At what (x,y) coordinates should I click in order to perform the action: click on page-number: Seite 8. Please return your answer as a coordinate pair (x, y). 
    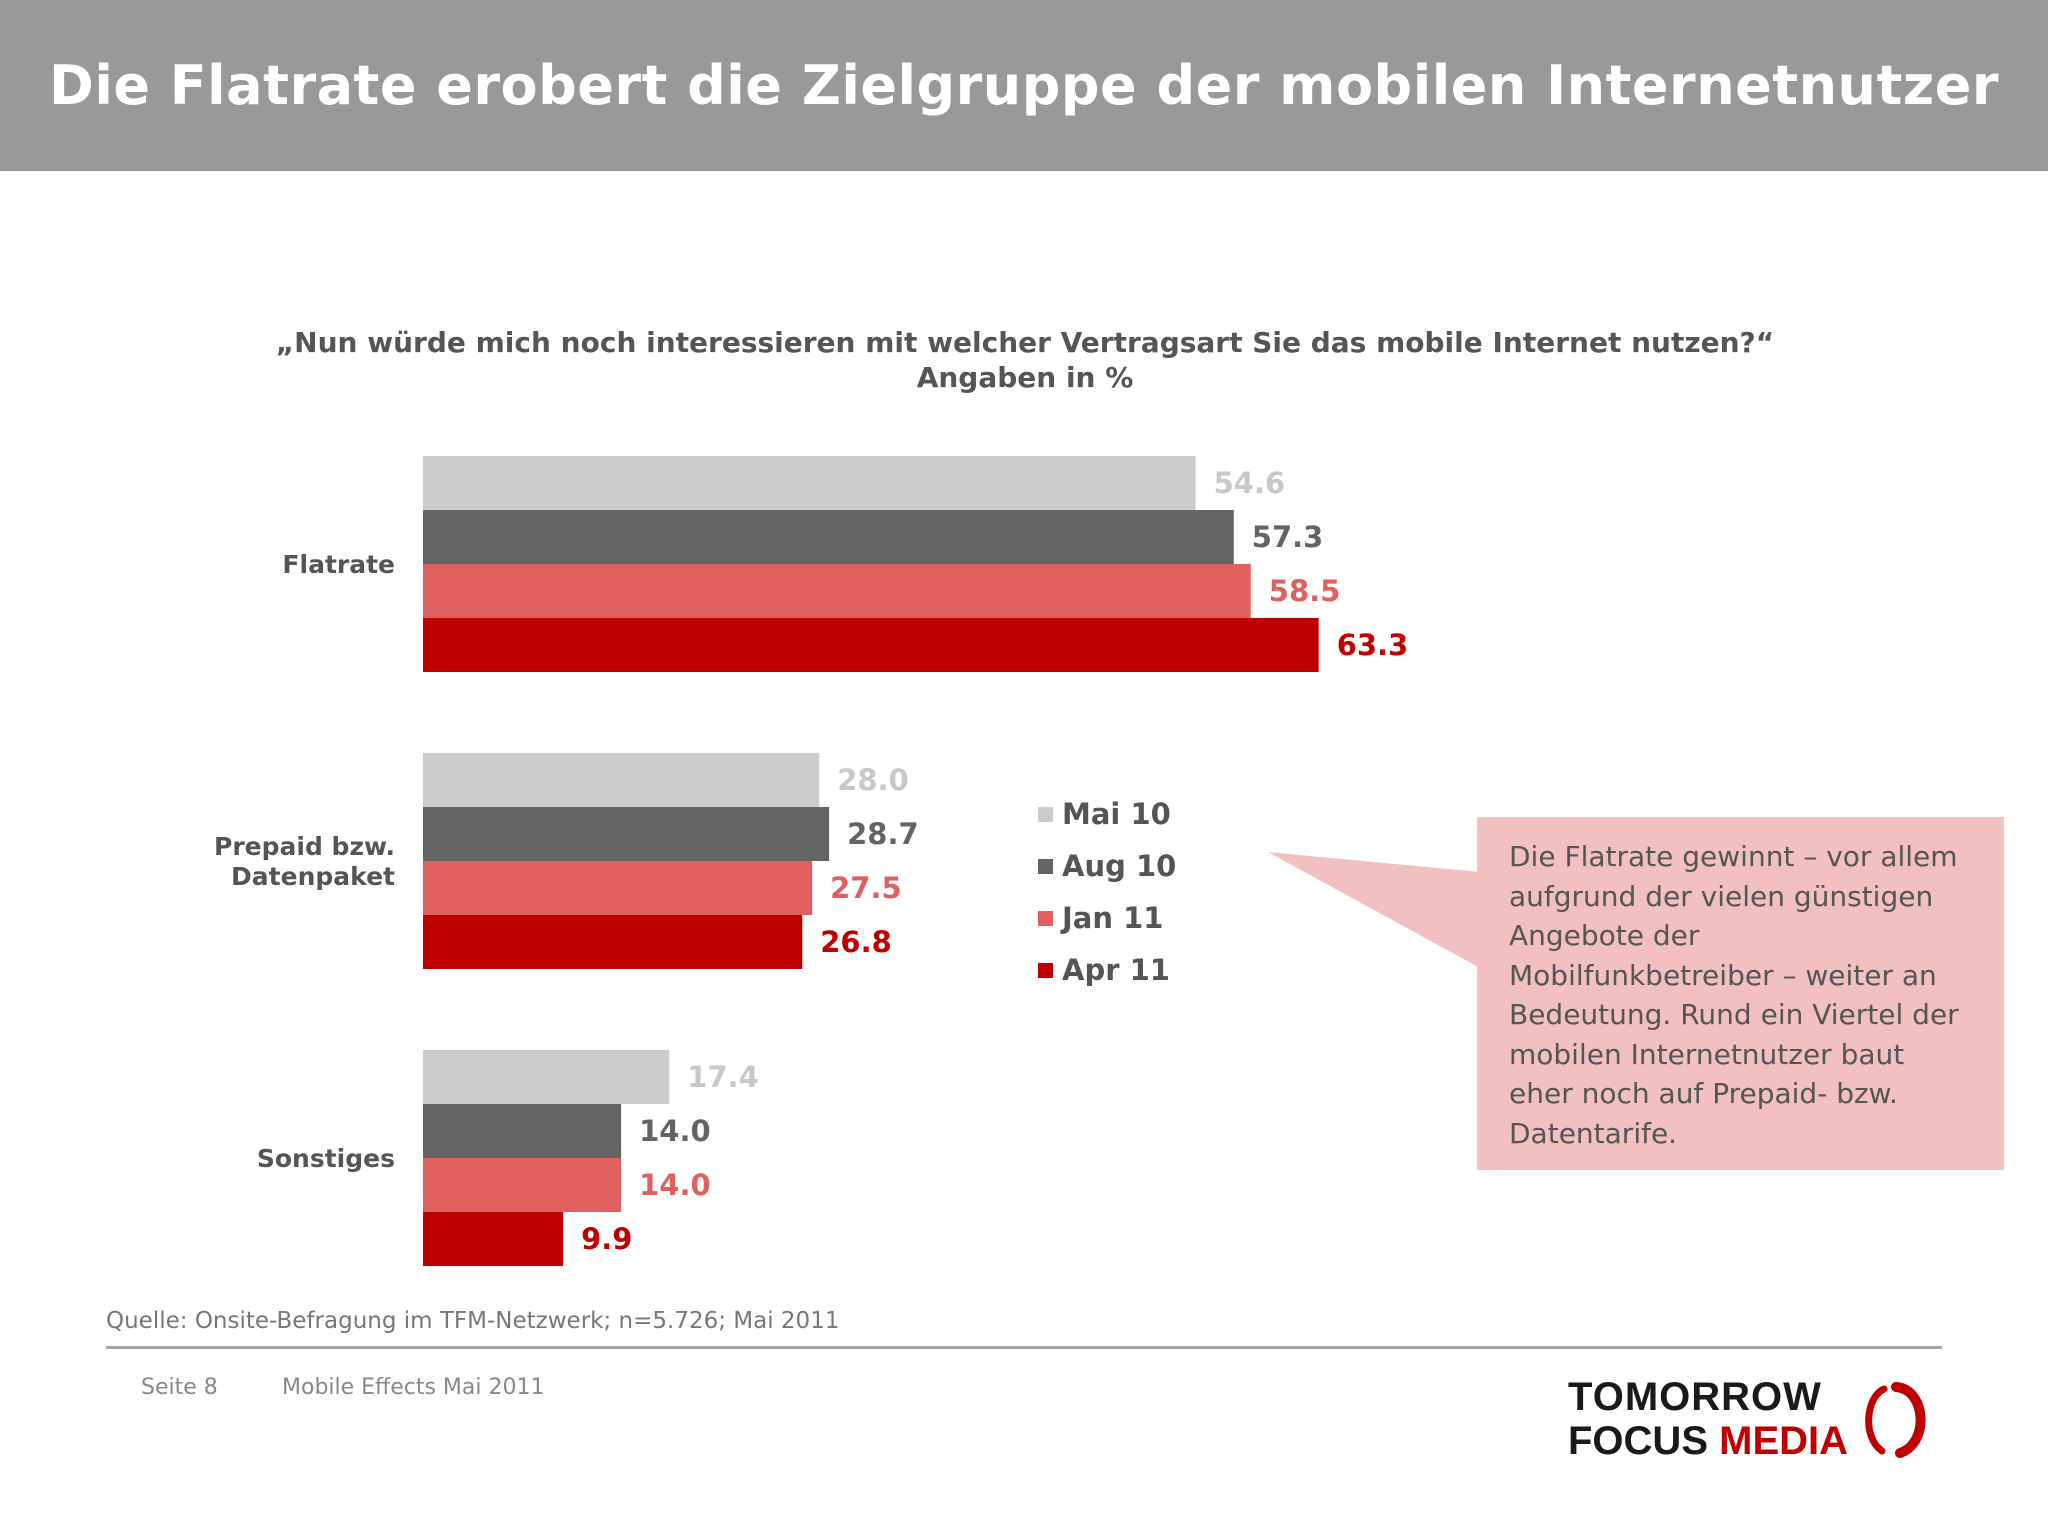
    Looking at the image, I should click on (179, 1387).